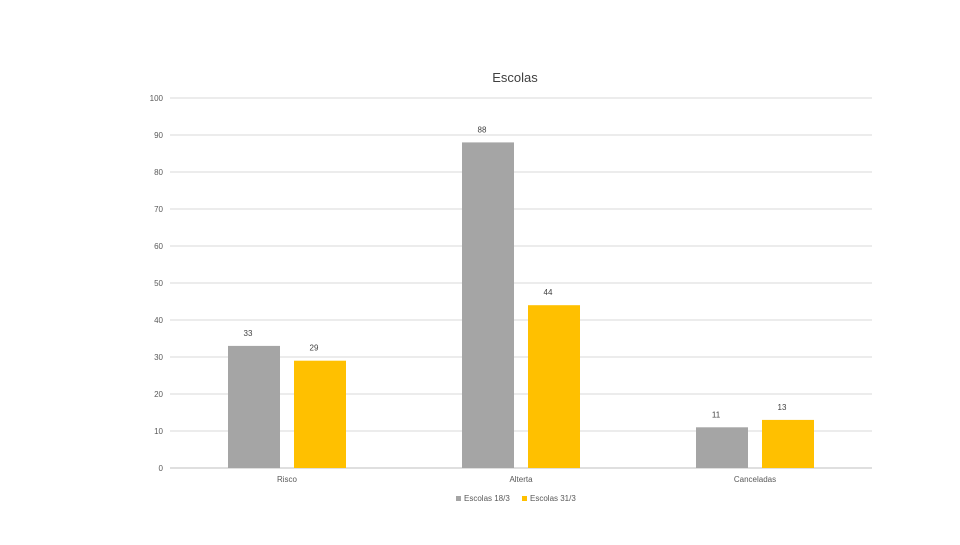 The height and width of the screenshot is (545, 960). What do you see at coordinates (553, 498) in the screenshot?
I see `legend-entry: Escolas 31/3` at bounding box center [553, 498].